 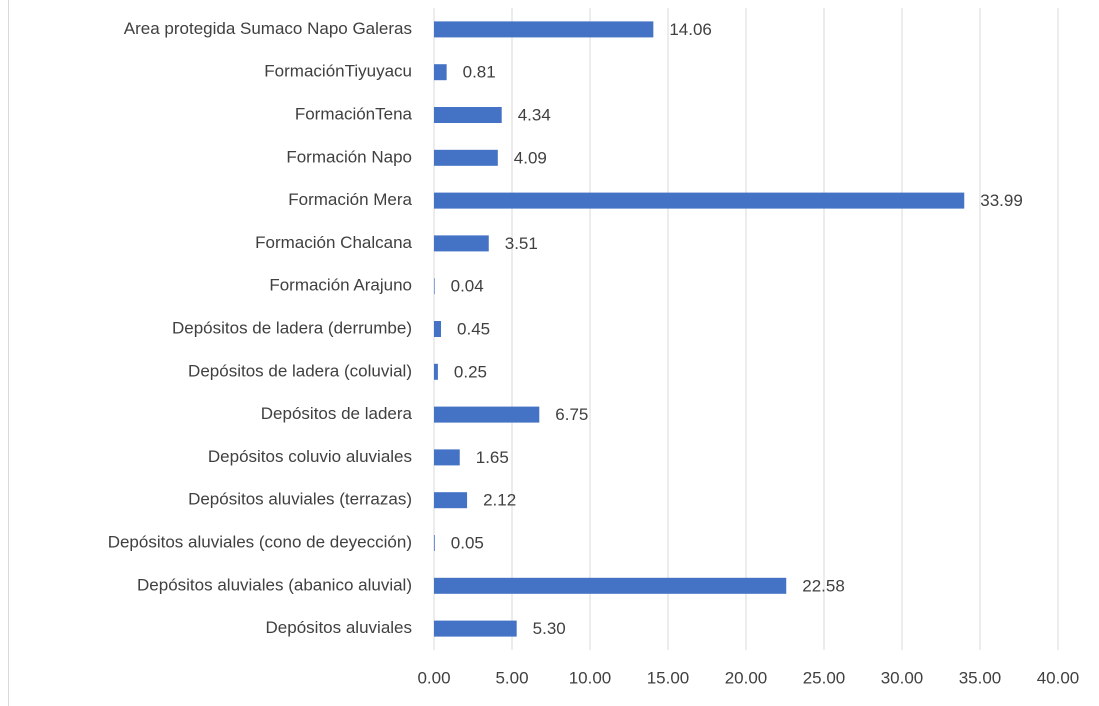 I want to click on y-tick-label: Area protegida Sumaco Napo Galeras, so click(x=268, y=28).